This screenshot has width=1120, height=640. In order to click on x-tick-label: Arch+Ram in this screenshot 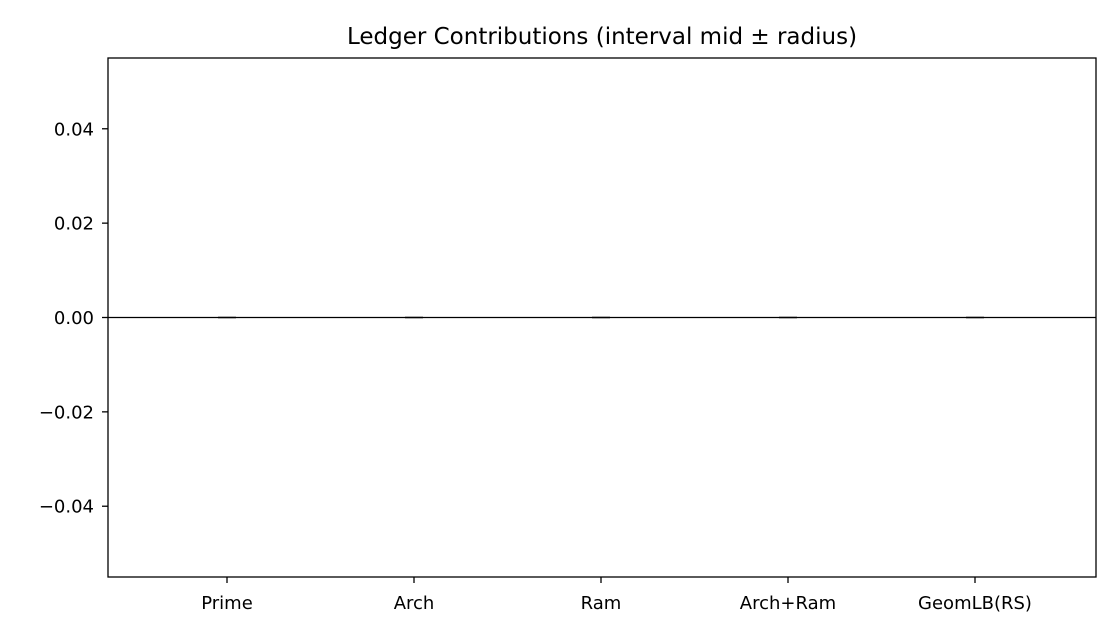, I will do `click(788, 603)`.